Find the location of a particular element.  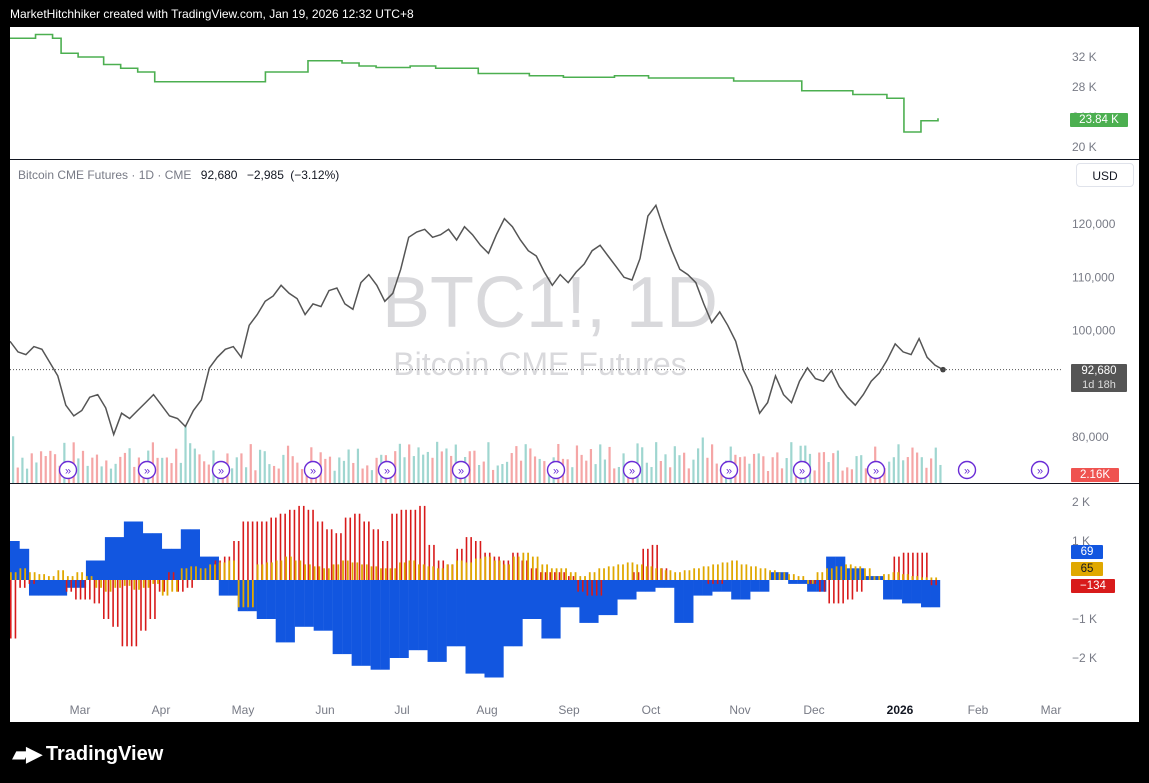

event-marker-glyph: » is located at coordinates (802, 472).